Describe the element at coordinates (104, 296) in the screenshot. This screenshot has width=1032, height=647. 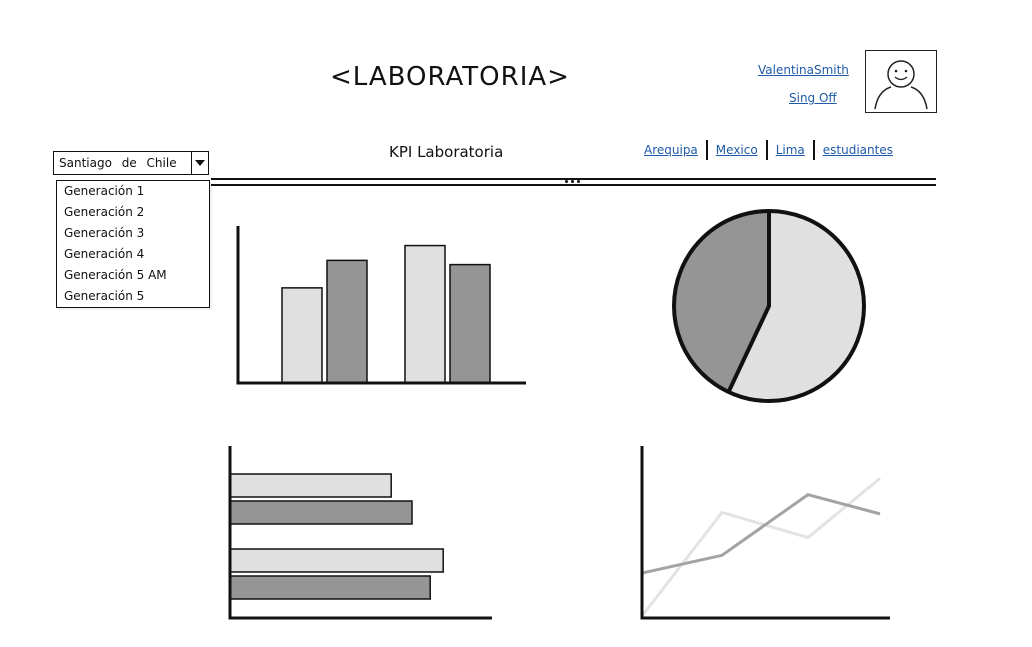
I see `dropdown-option-generacion-5: Generación 5` at that location.